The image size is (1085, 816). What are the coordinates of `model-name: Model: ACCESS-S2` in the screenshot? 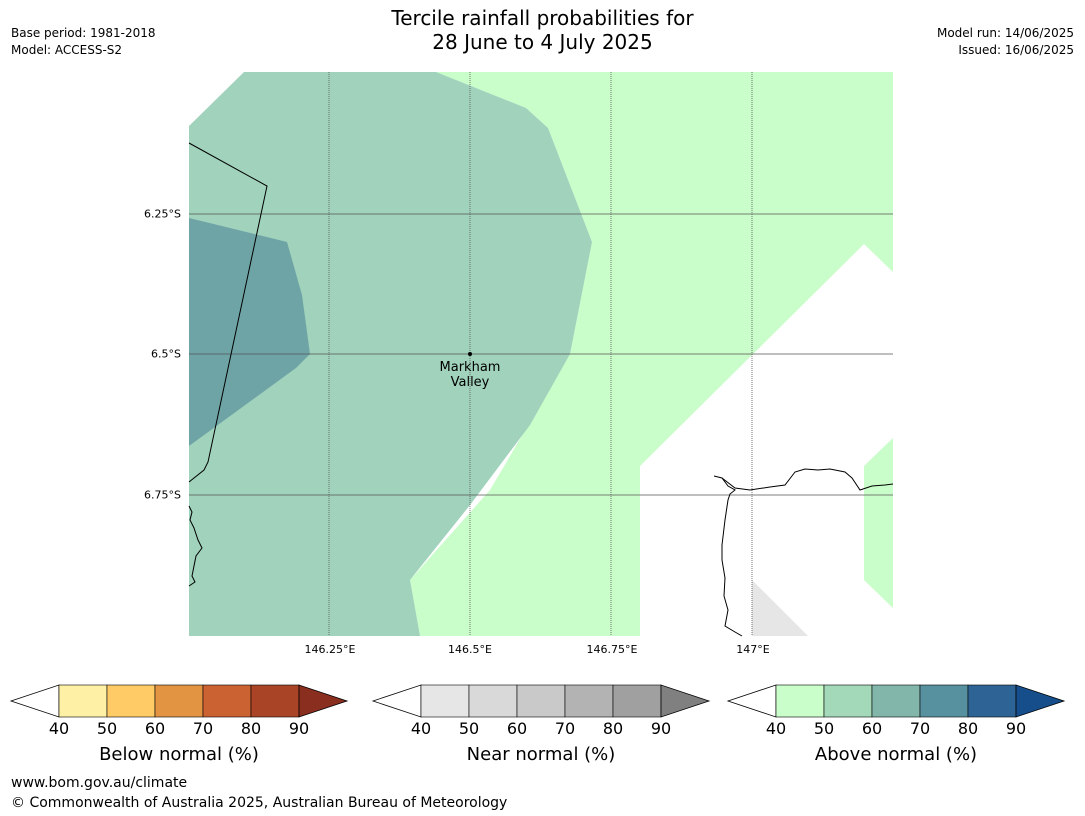 It's located at (67, 50).